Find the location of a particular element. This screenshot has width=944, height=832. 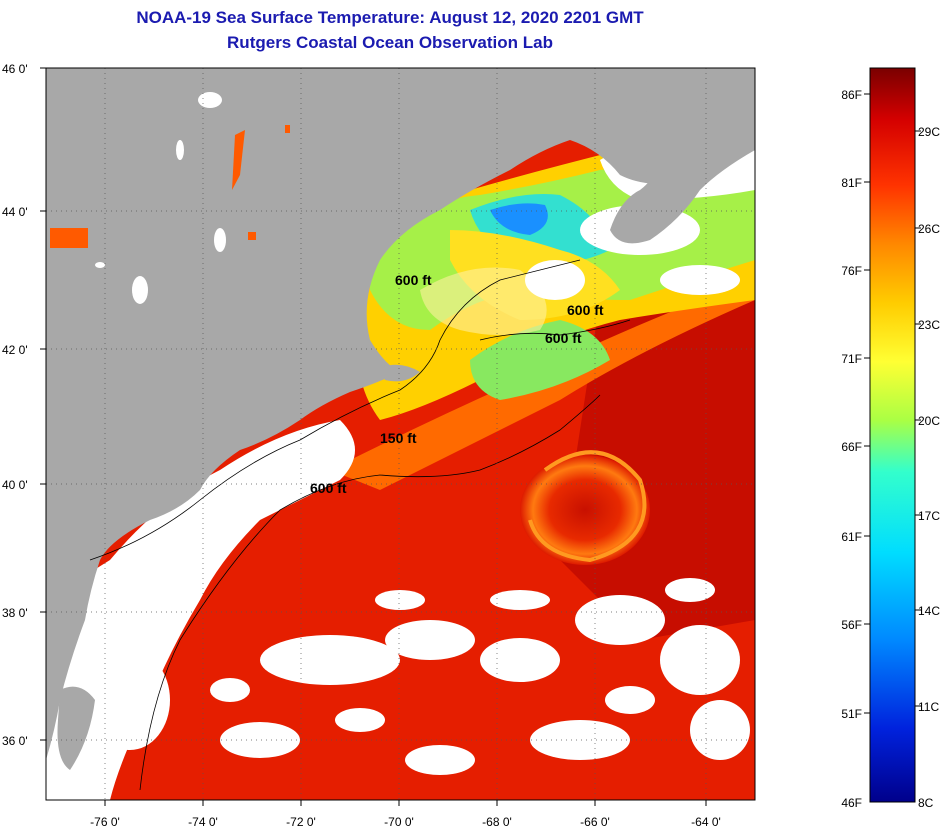

coastal-cold-blue is located at coordinates (519, 219).